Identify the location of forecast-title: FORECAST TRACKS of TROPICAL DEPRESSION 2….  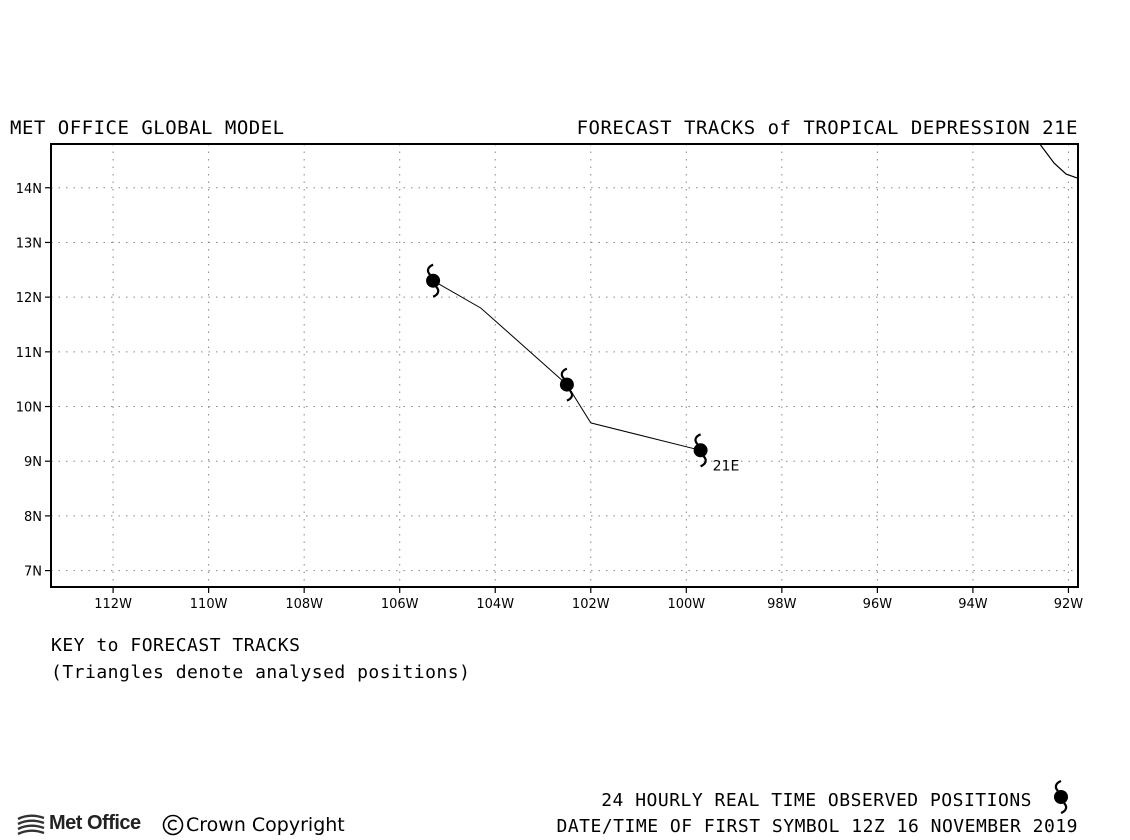
(827, 128).